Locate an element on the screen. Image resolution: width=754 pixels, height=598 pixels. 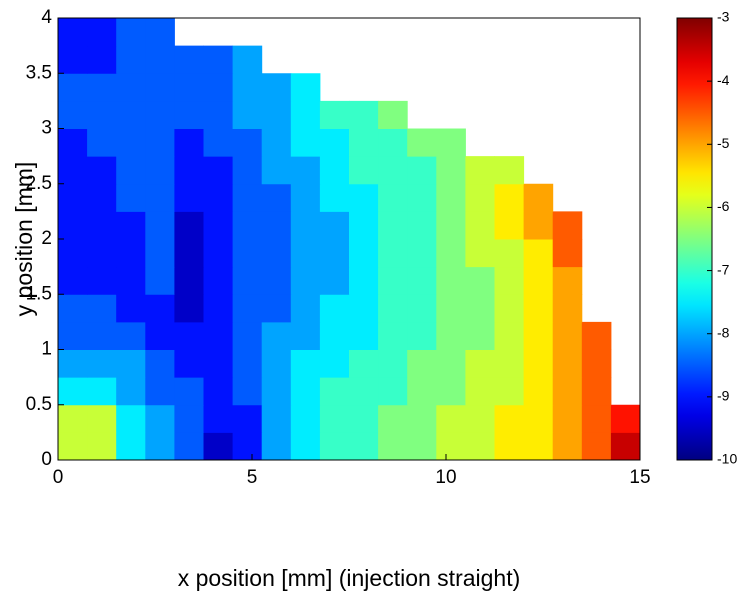
x-tick-label: 10 is located at coordinates (445, 477).